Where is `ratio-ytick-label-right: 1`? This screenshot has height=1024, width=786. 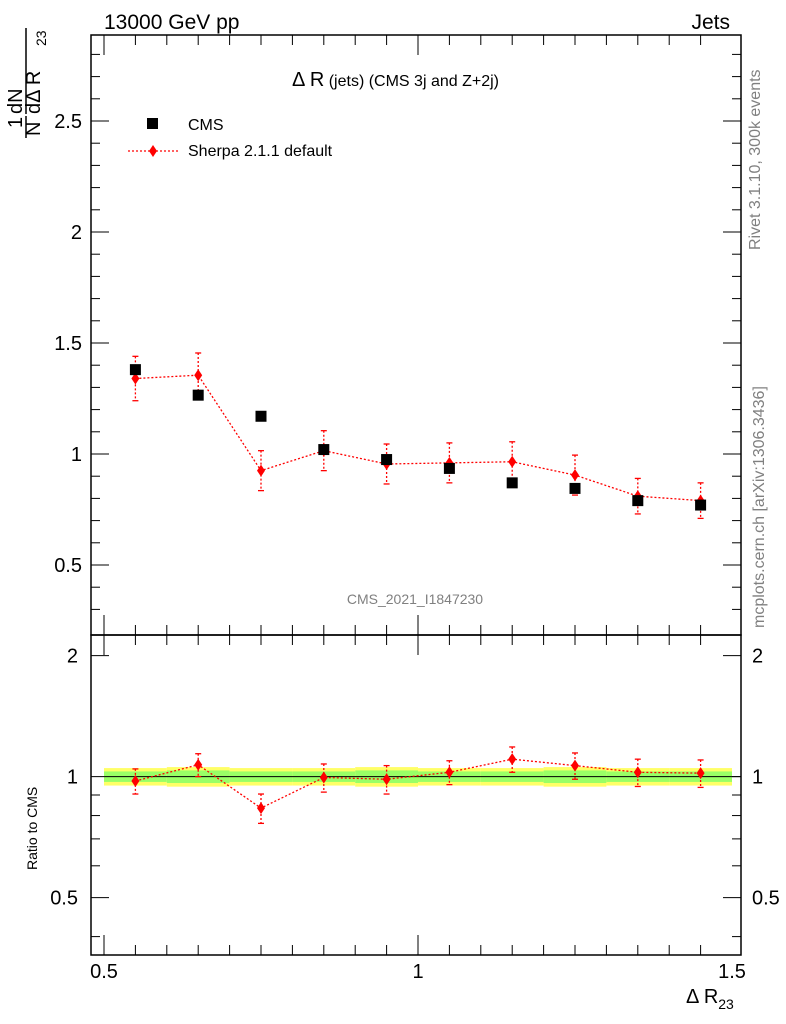 ratio-ytick-label-right: 1 is located at coordinates (757, 778).